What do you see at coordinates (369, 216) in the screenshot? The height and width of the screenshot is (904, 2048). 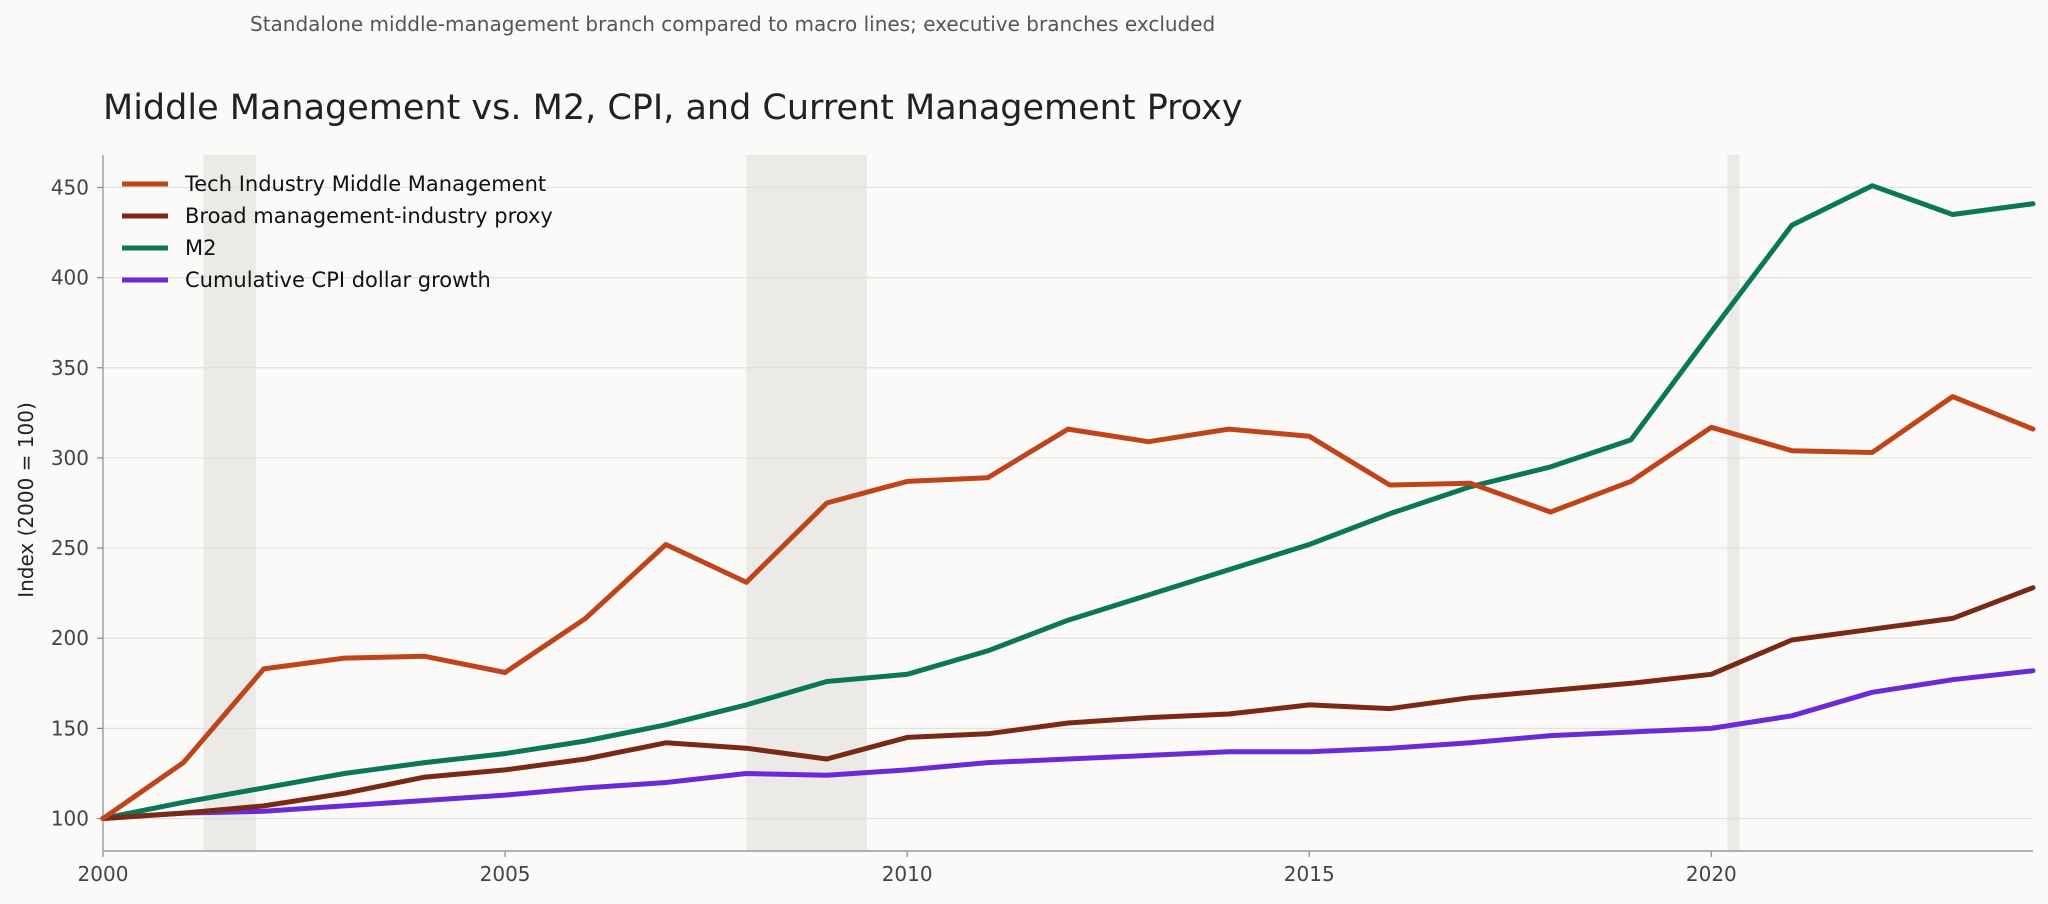 I see `legend-label-2: Broad management-industry proxy` at bounding box center [369, 216].